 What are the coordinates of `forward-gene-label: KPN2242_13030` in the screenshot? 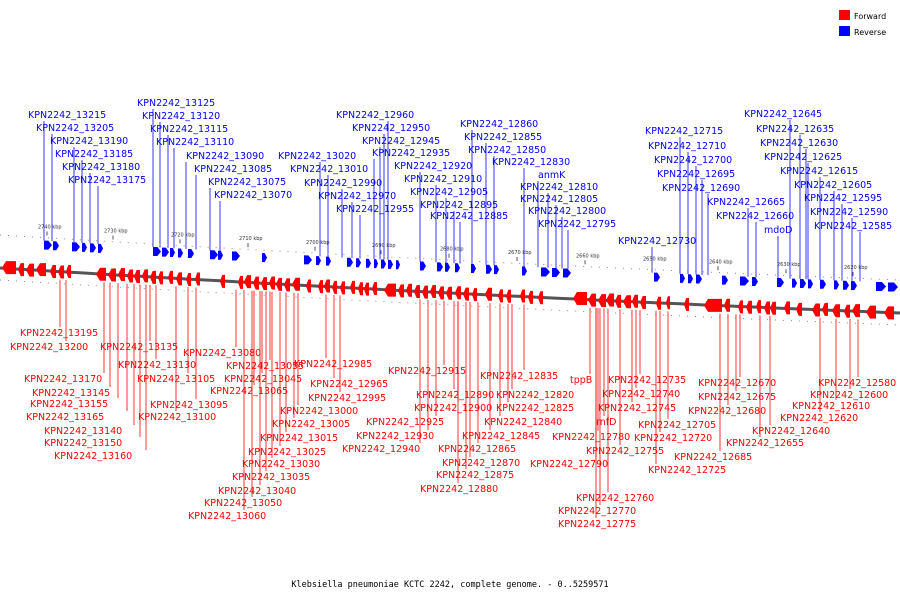 It's located at (281, 464).